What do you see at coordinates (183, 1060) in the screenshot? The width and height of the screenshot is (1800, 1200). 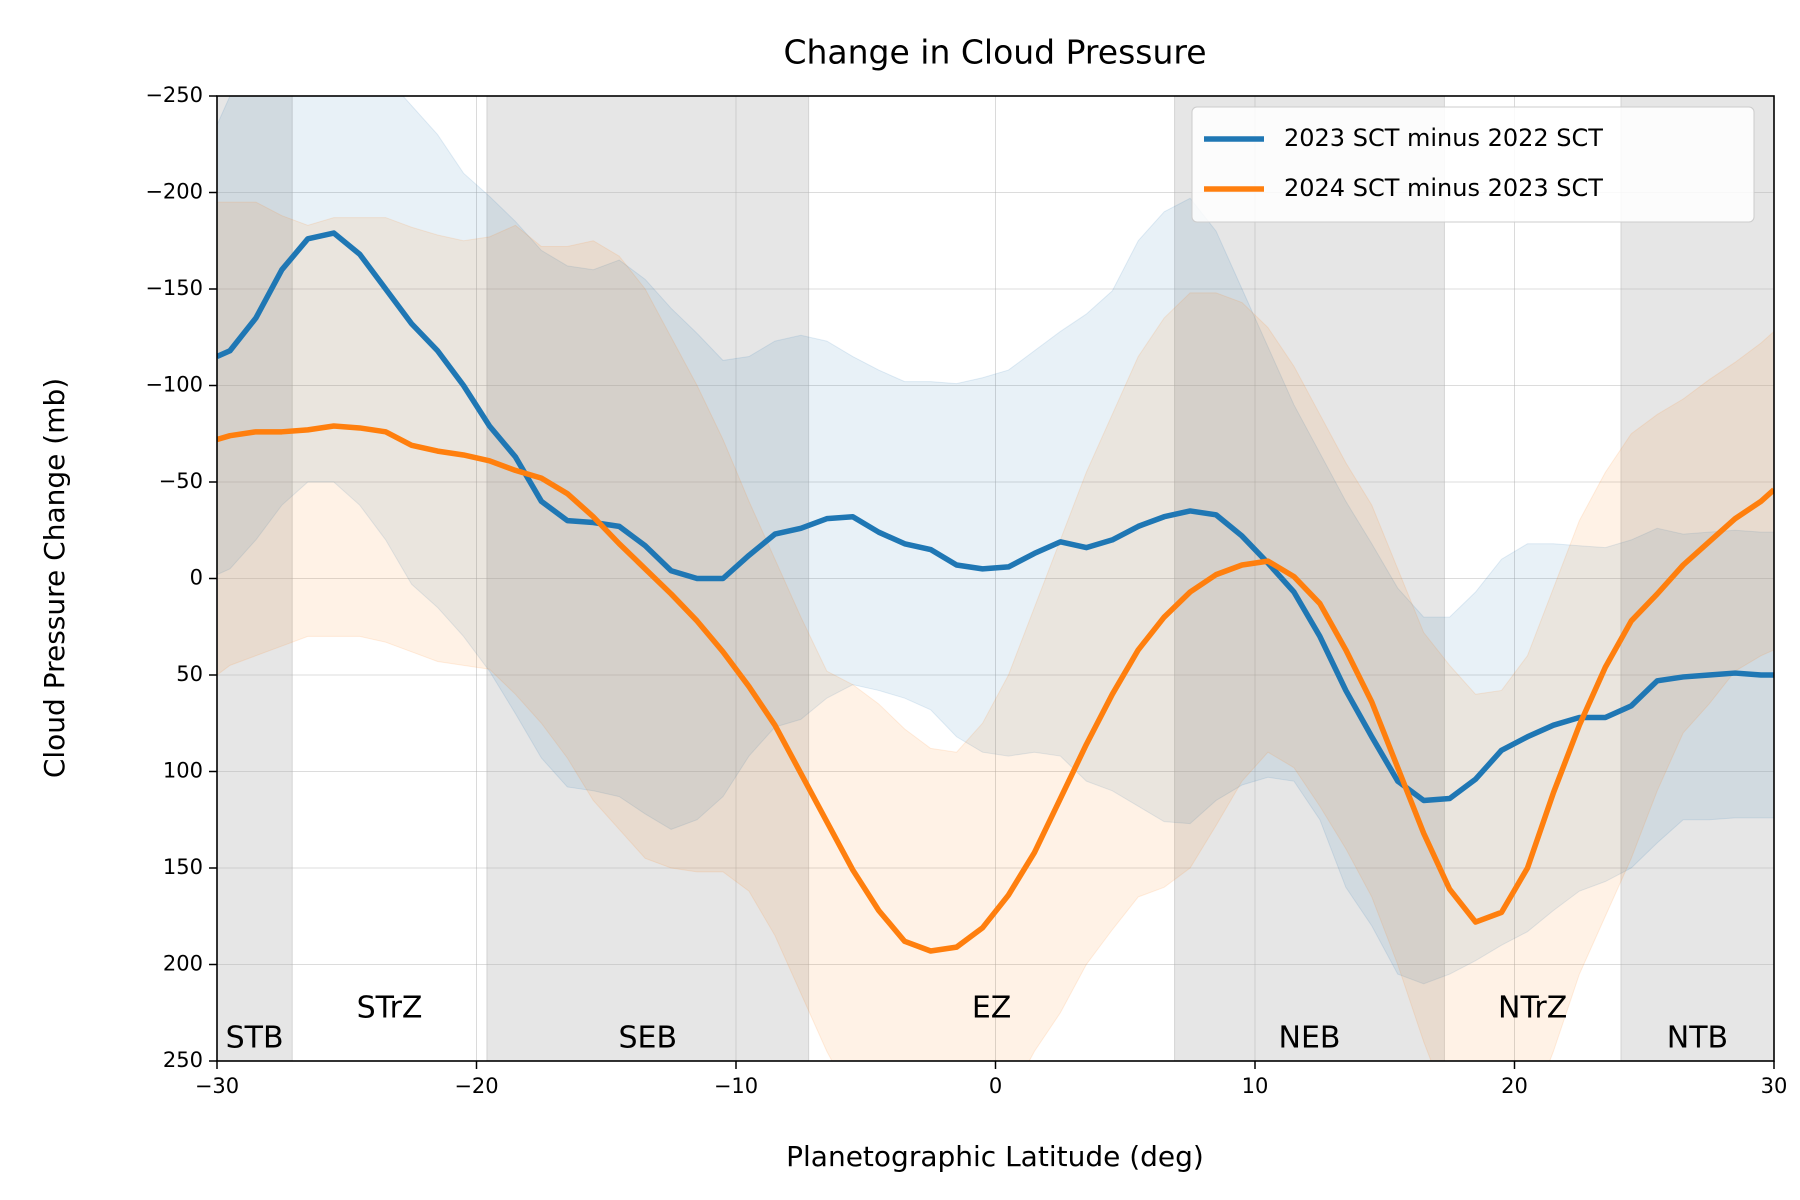 I see `y-tick-label: 250` at bounding box center [183, 1060].